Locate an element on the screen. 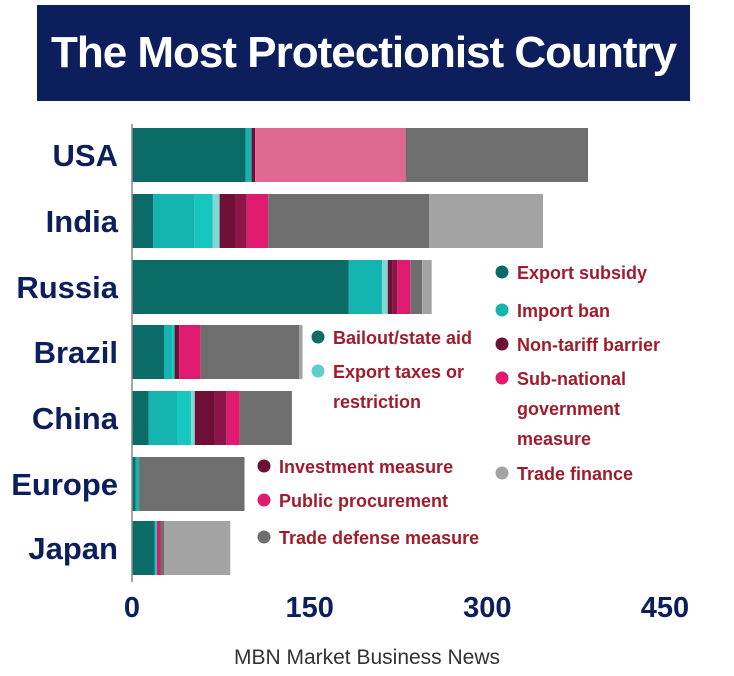  legend-item-label: Export taxes or restriction is located at coordinates (398, 387).